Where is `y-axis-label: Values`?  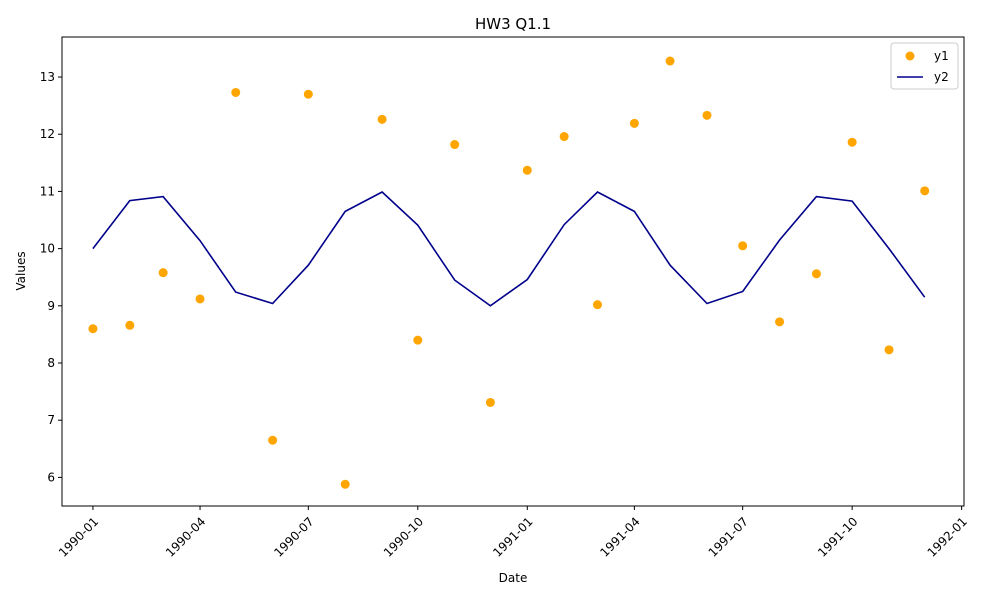
y-axis-label: Values is located at coordinates (21, 270).